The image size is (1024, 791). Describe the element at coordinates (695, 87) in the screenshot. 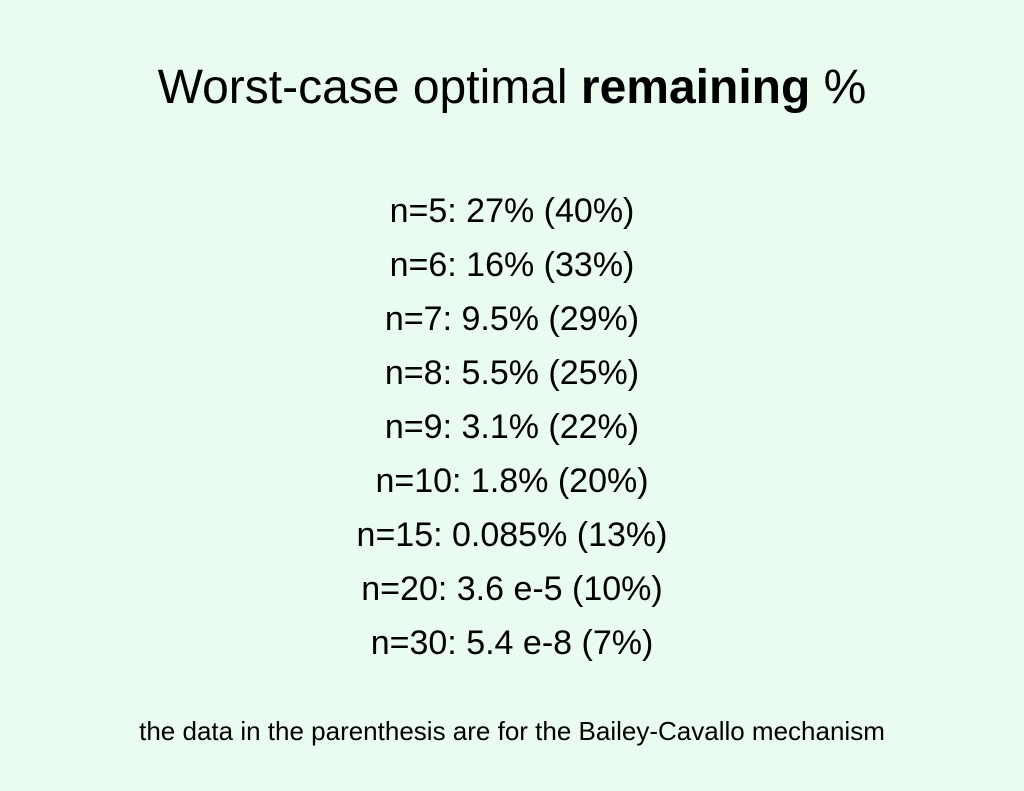

I see `title-emphasis: remaining` at that location.